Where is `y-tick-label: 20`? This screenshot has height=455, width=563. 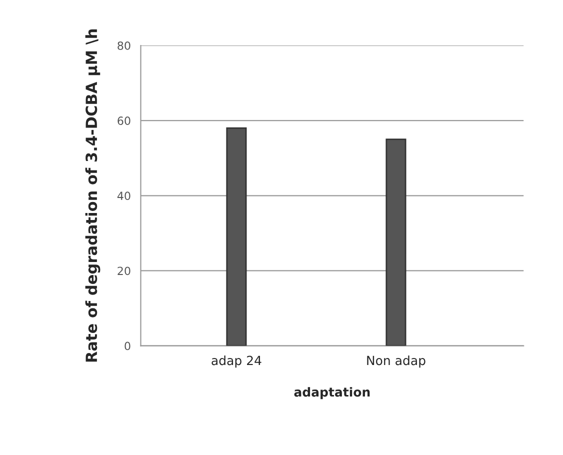
y-tick-label: 20 is located at coordinates (124, 271).